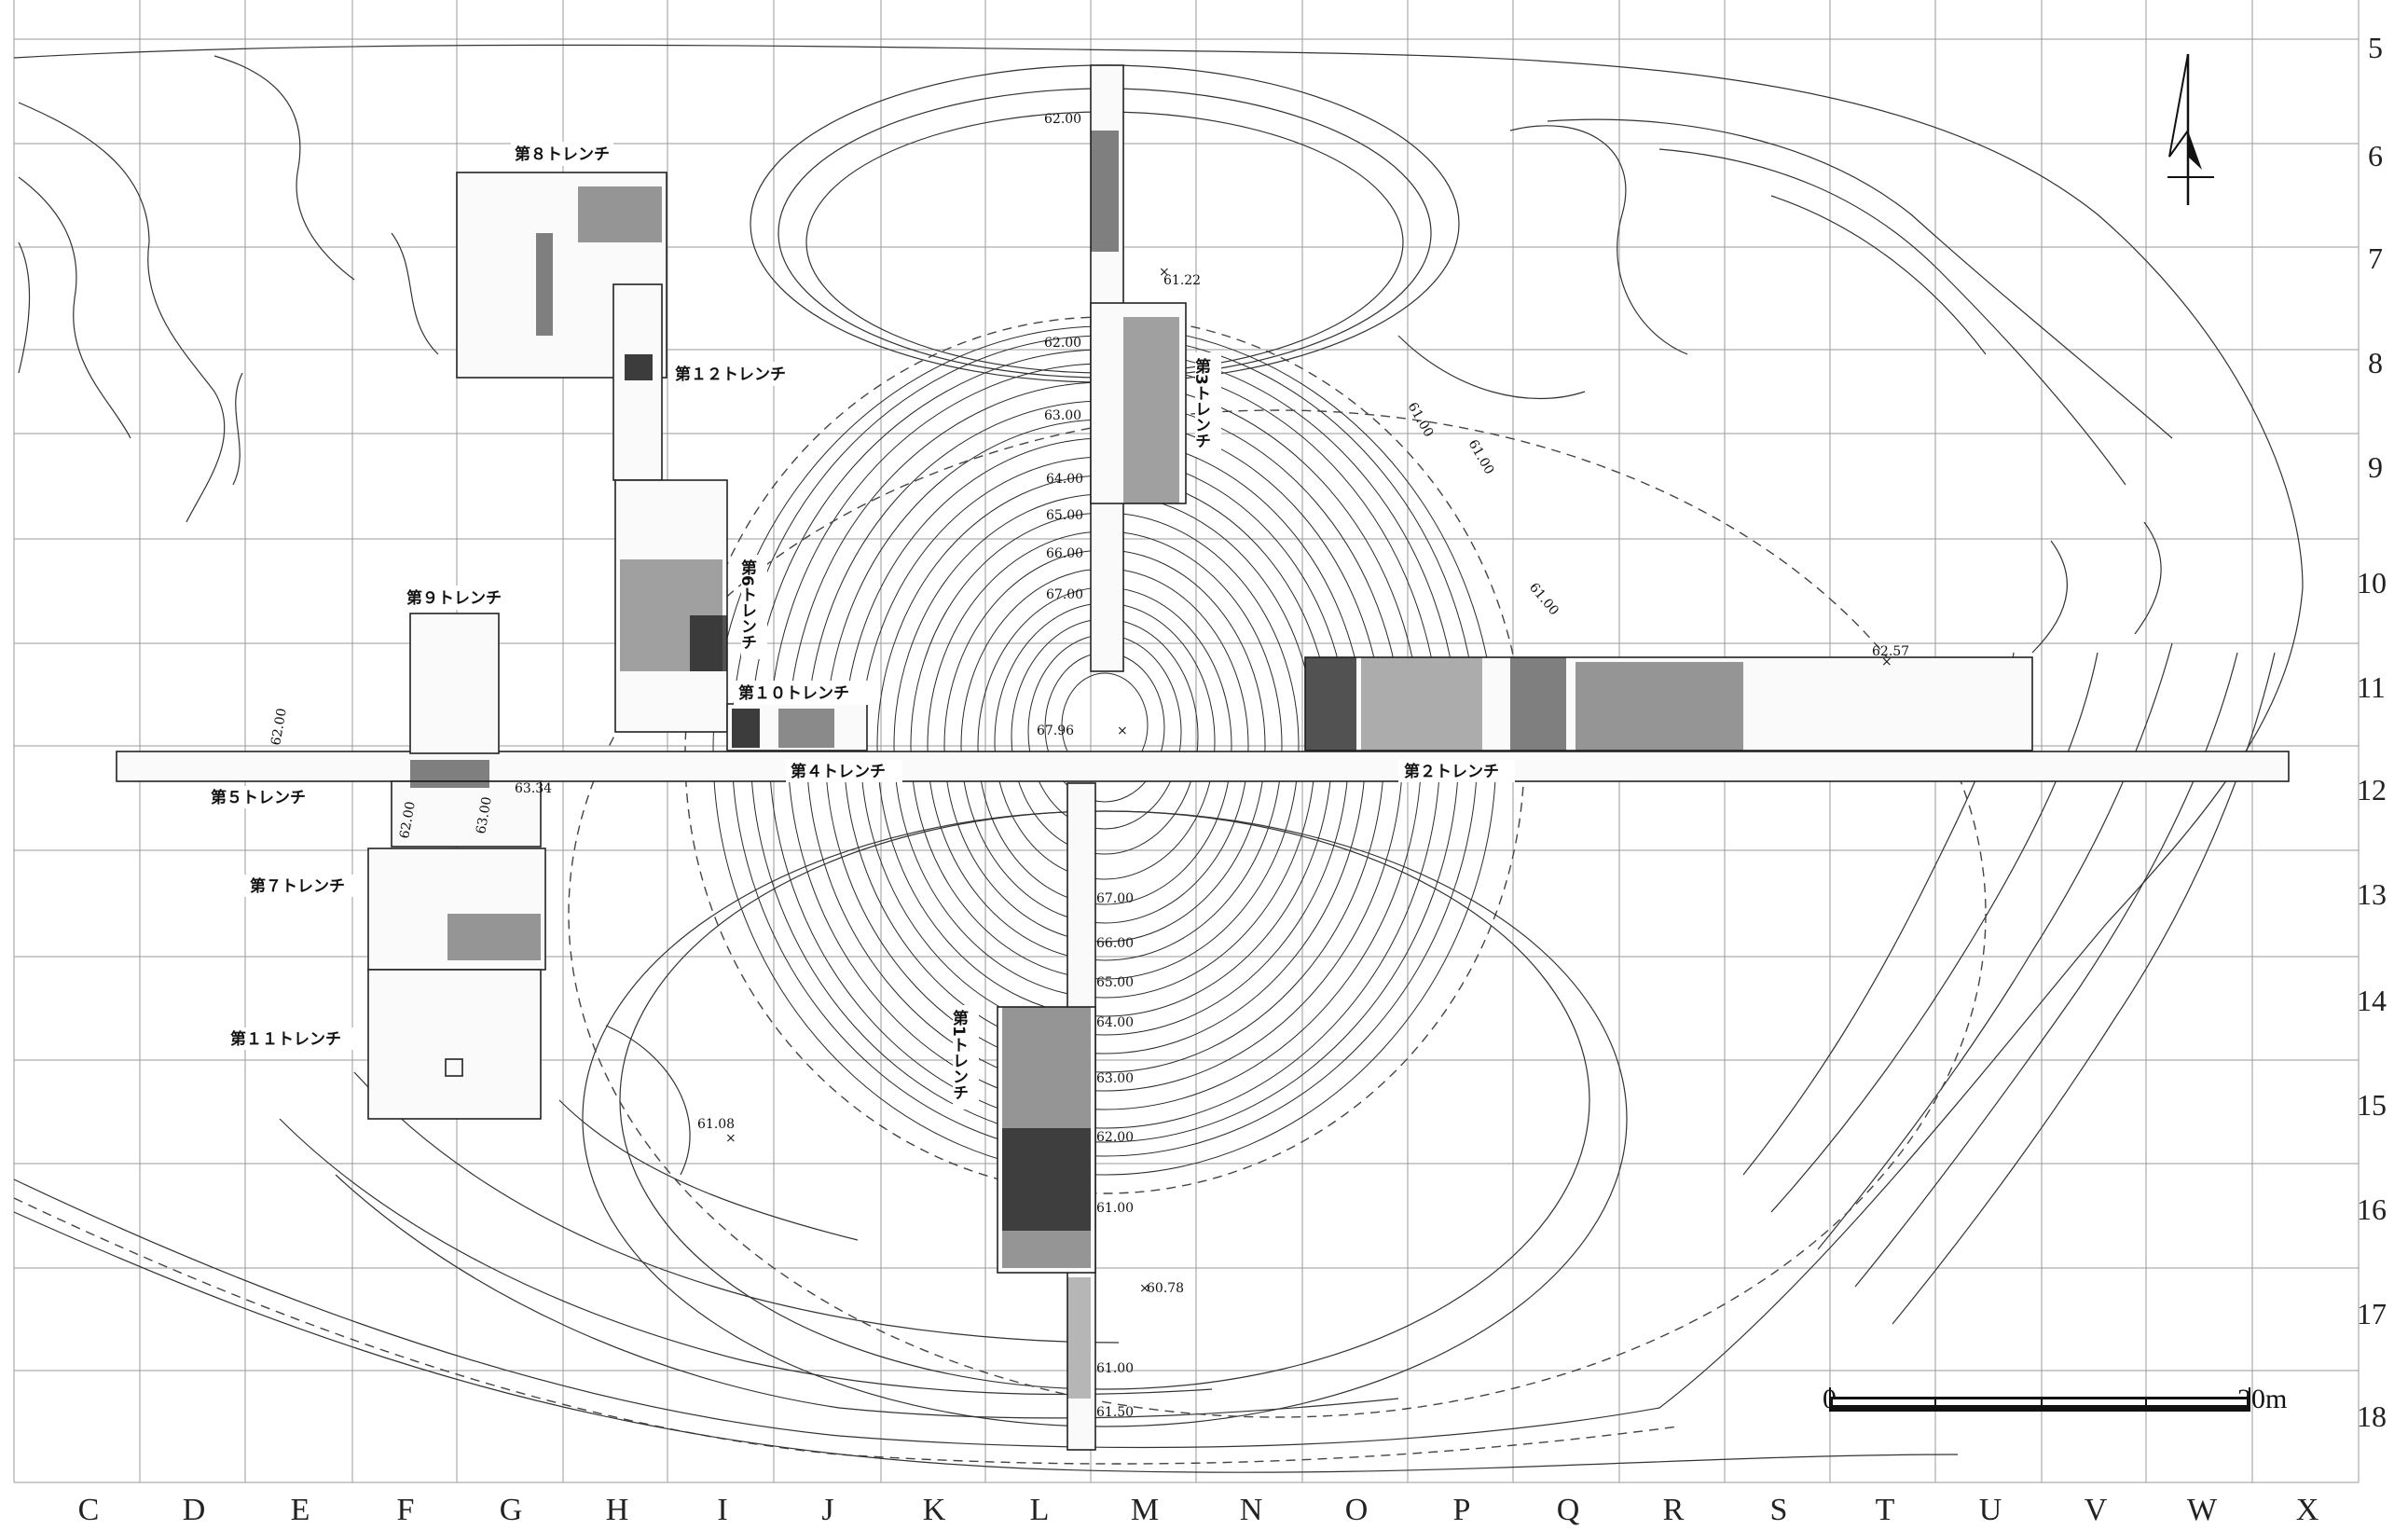 The width and height of the screenshot is (2408, 1530). Describe the element at coordinates (1462, 1510) in the screenshot. I see `column-label: P` at that location.